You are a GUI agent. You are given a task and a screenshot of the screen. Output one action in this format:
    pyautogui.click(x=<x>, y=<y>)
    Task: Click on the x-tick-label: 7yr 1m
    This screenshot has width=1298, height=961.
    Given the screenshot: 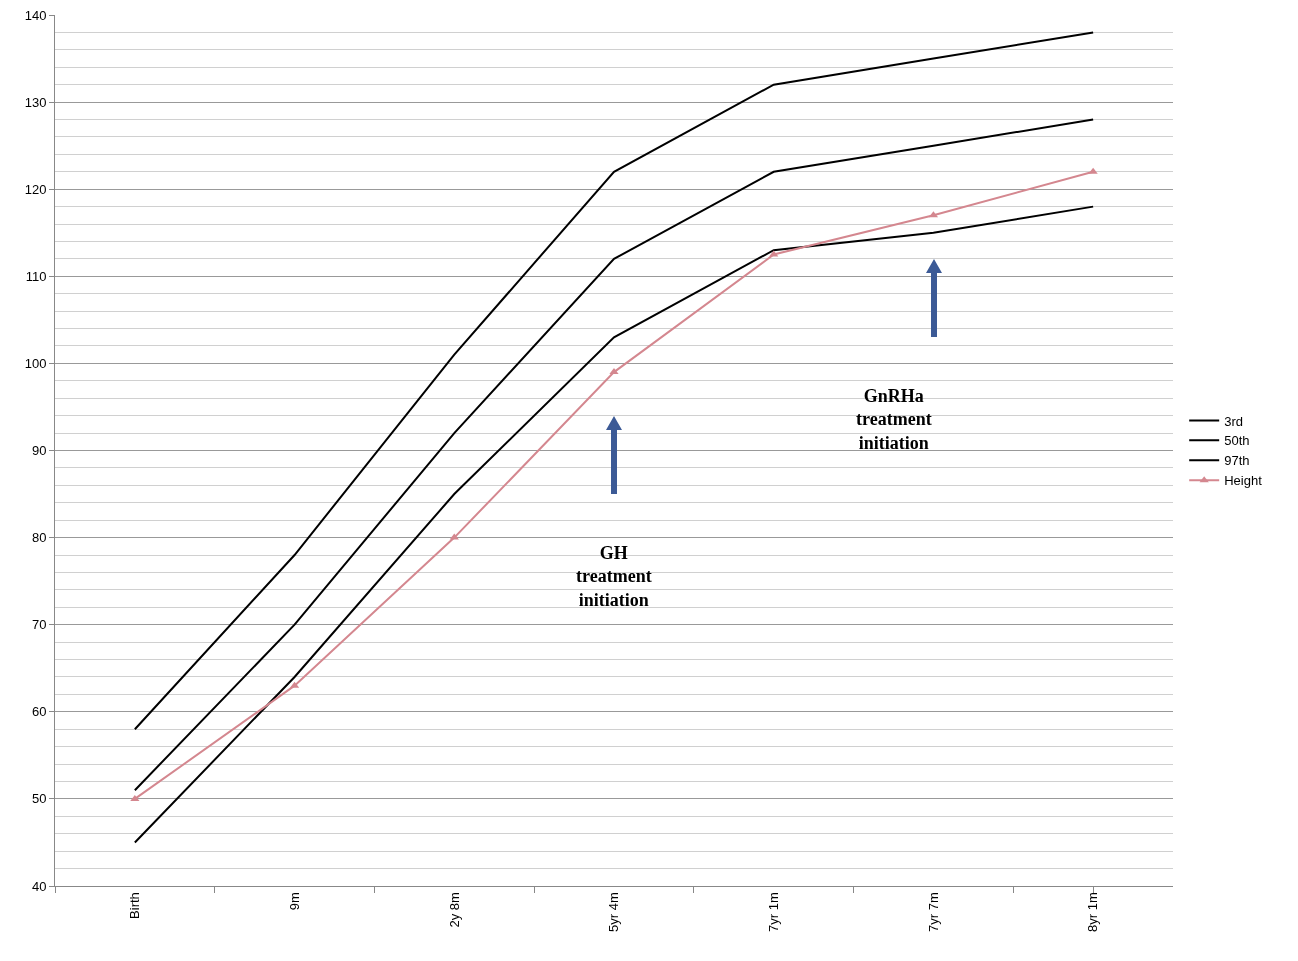 What is the action you would take?
    pyautogui.click(x=773, y=912)
    